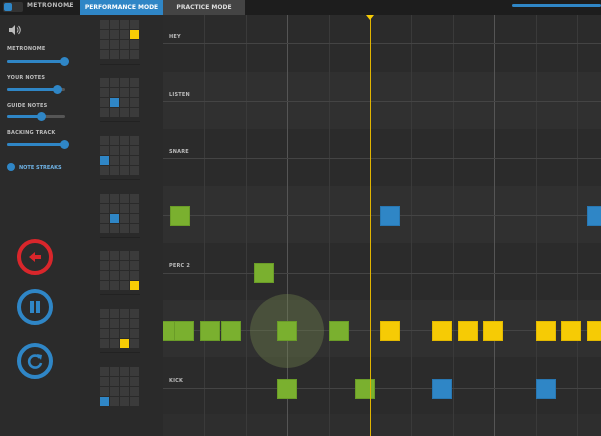 The height and width of the screenshot is (436, 601). What do you see at coordinates (26, 78) in the screenshot?
I see `slider-label-your-notes: YOUR NOTES` at bounding box center [26, 78].